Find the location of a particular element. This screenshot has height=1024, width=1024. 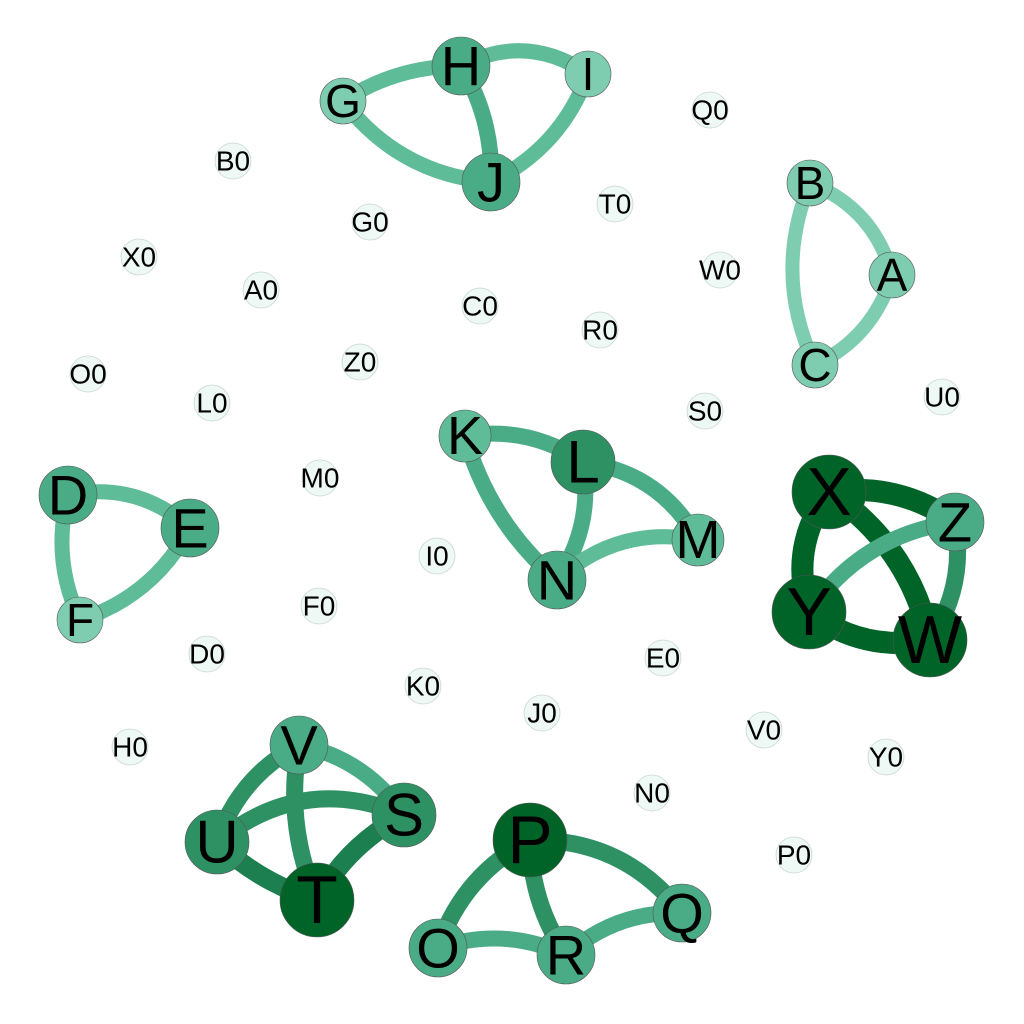

node-p: P is located at coordinates (530, 840).